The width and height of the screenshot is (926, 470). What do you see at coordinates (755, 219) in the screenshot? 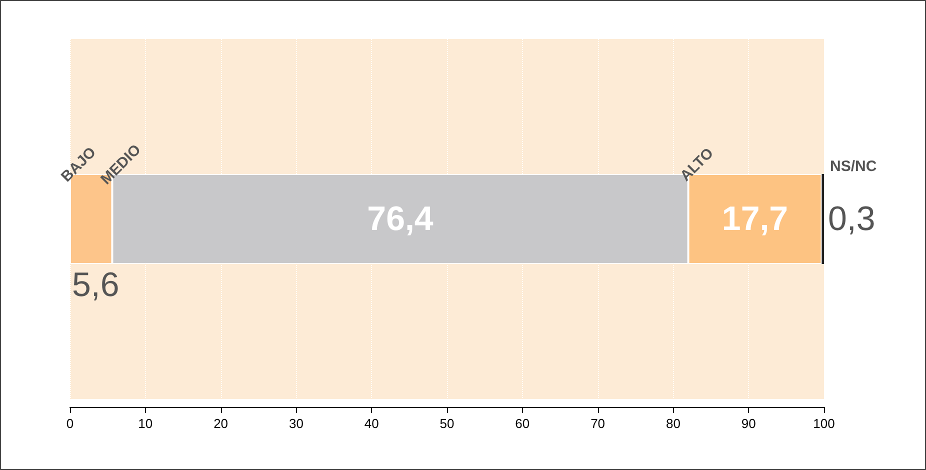
I see `data-label: 17,7` at bounding box center [755, 219].